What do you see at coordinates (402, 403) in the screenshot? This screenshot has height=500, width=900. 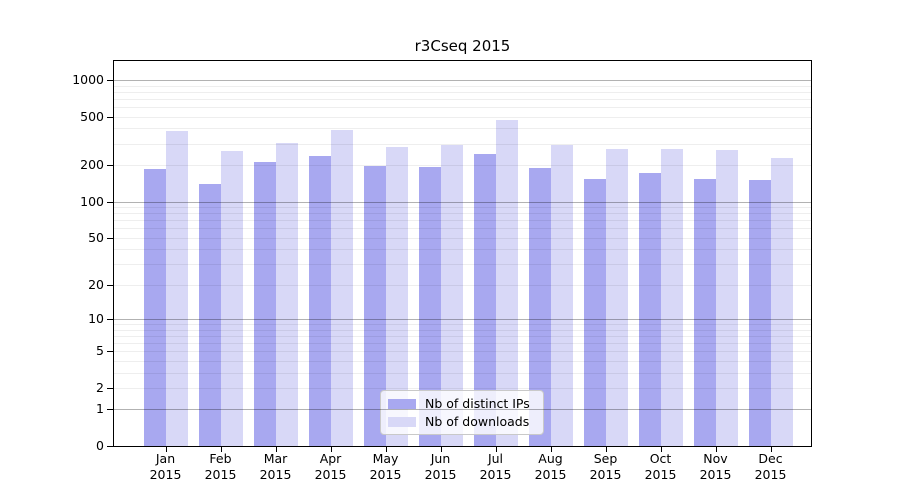 I see `legend-swatch-distinct-ips` at bounding box center [402, 403].